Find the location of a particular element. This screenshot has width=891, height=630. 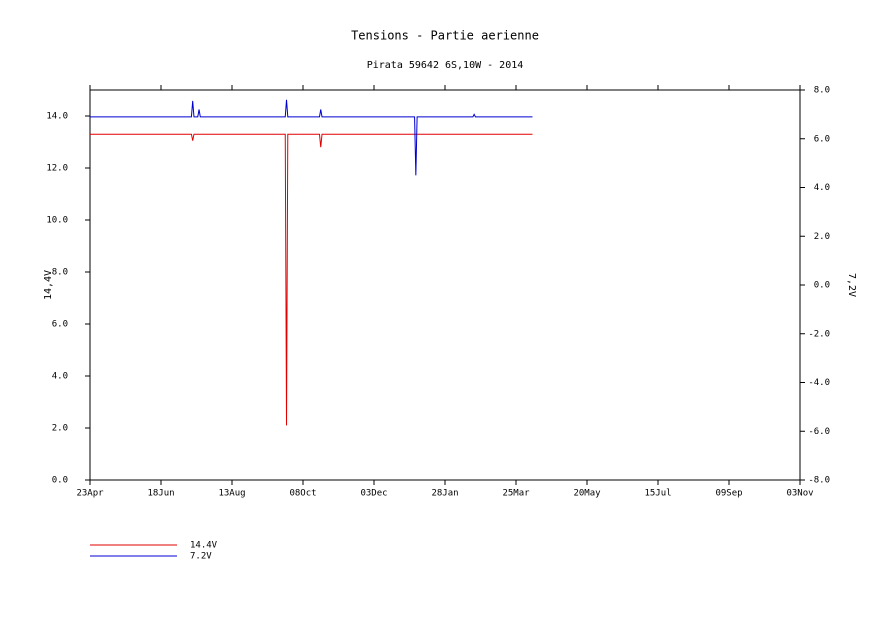

y2-tick-label: 8.0 is located at coordinates (822, 91).